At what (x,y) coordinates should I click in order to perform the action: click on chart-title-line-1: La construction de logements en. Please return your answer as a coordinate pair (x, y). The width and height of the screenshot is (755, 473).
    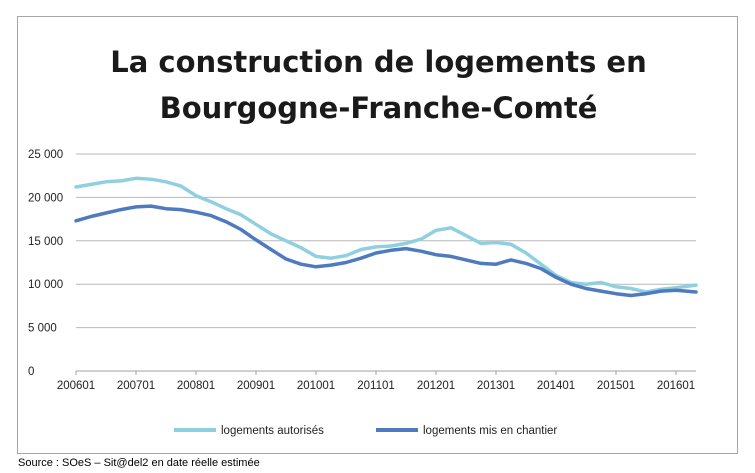
    Looking at the image, I should click on (378, 62).